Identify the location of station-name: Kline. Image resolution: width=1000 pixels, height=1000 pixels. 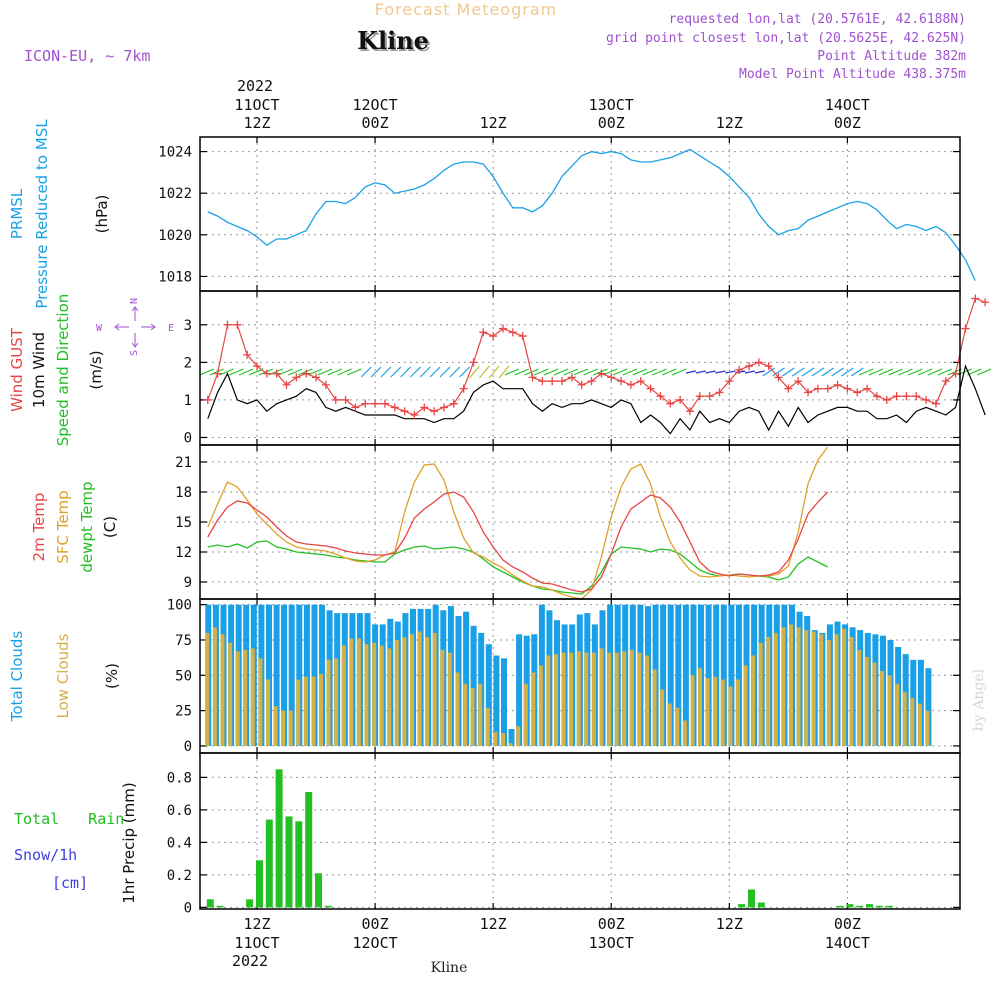
(393, 40).